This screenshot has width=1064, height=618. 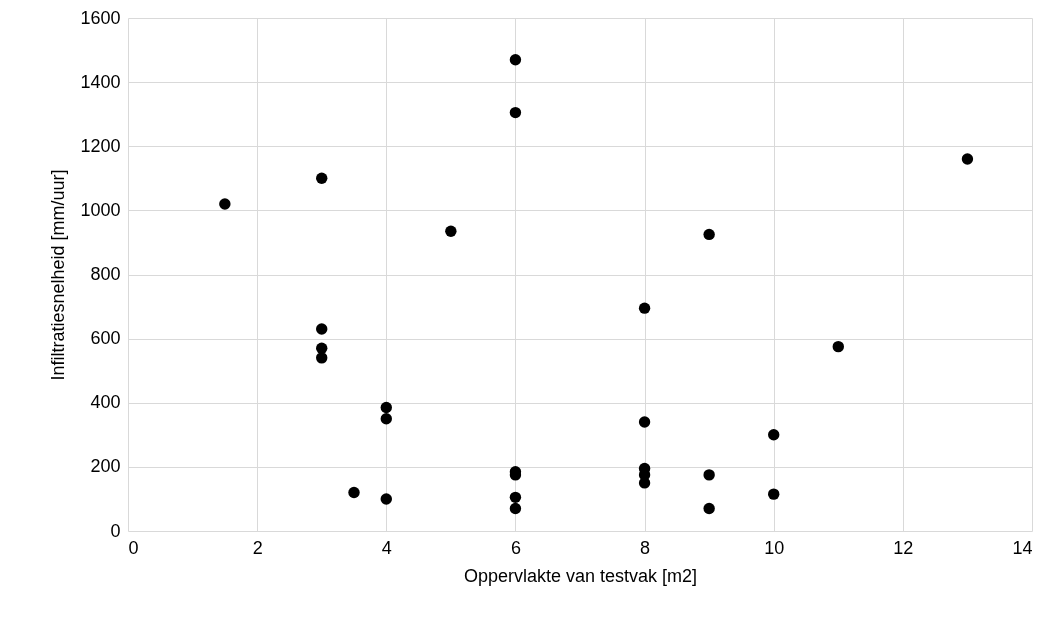 I want to click on y-tick-label: 800, so click(x=105, y=274).